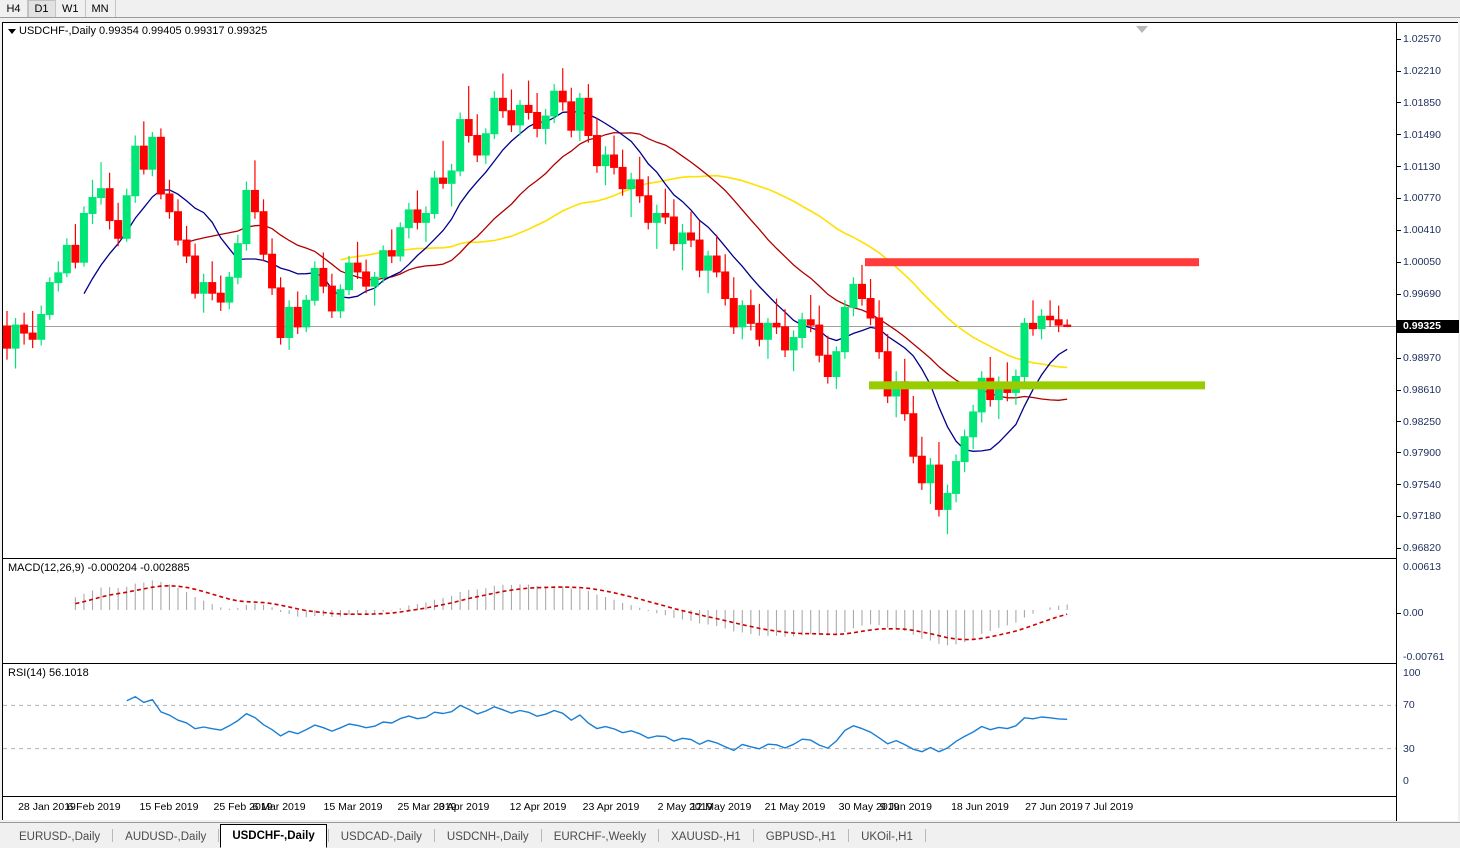  Describe the element at coordinates (1422, 548) in the screenshot. I see `price-scale-tick-label: 0.96820` at that location.